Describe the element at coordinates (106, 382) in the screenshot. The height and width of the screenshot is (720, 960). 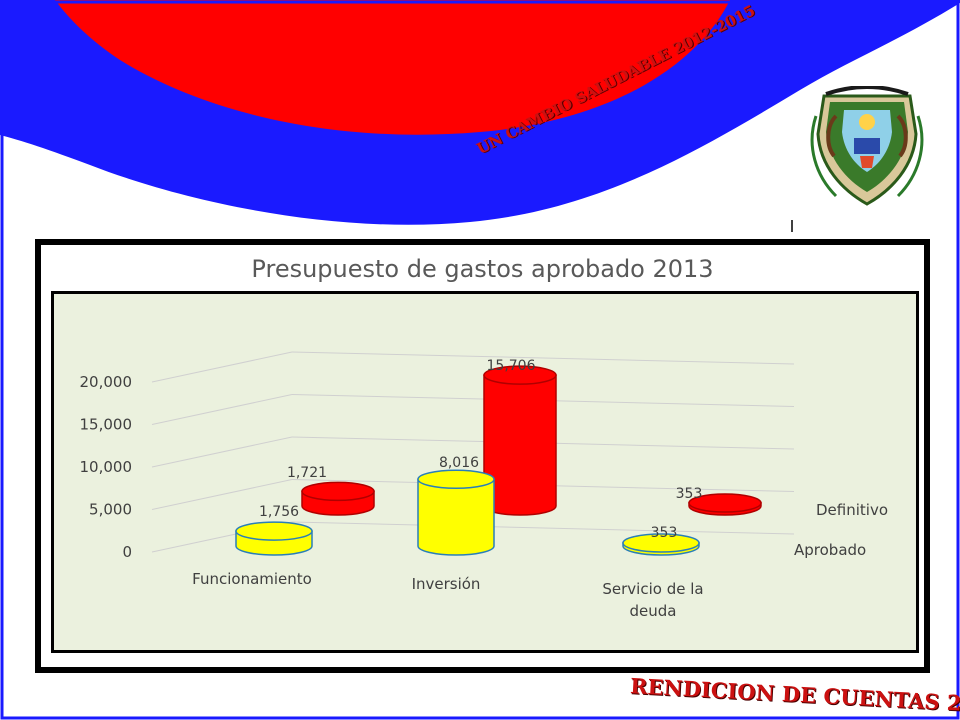
I see `y-tick-label: 20,000` at that location.